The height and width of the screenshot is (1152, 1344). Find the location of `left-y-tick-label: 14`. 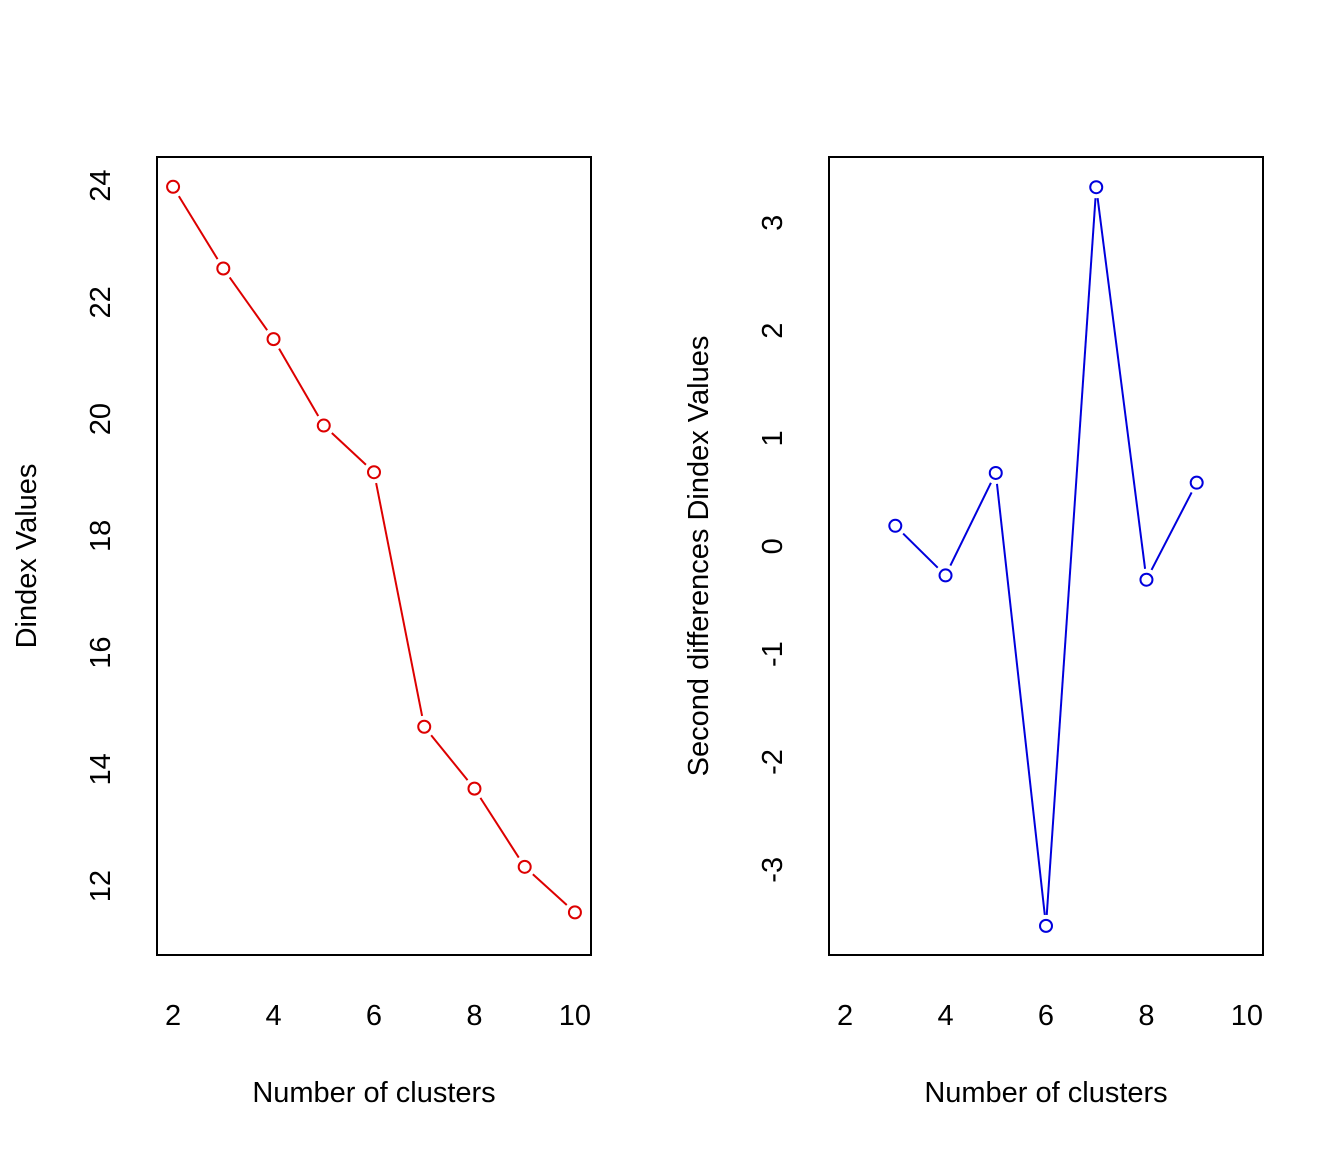

left-y-tick-label: 14 is located at coordinates (101, 769).